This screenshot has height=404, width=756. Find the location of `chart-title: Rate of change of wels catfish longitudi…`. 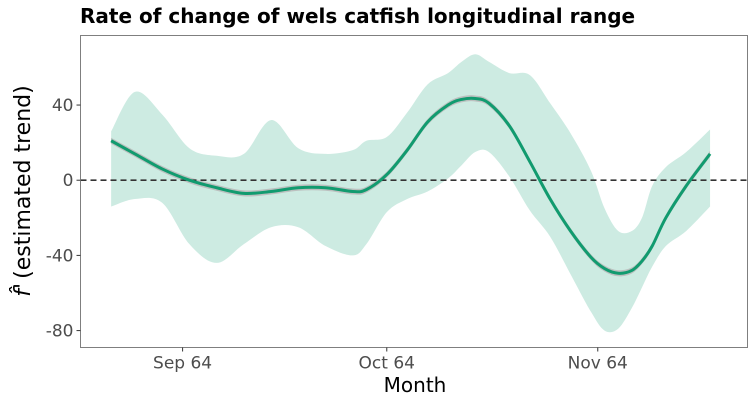

chart-title: Rate of change of wels catfish longitudi… is located at coordinates (357, 16).